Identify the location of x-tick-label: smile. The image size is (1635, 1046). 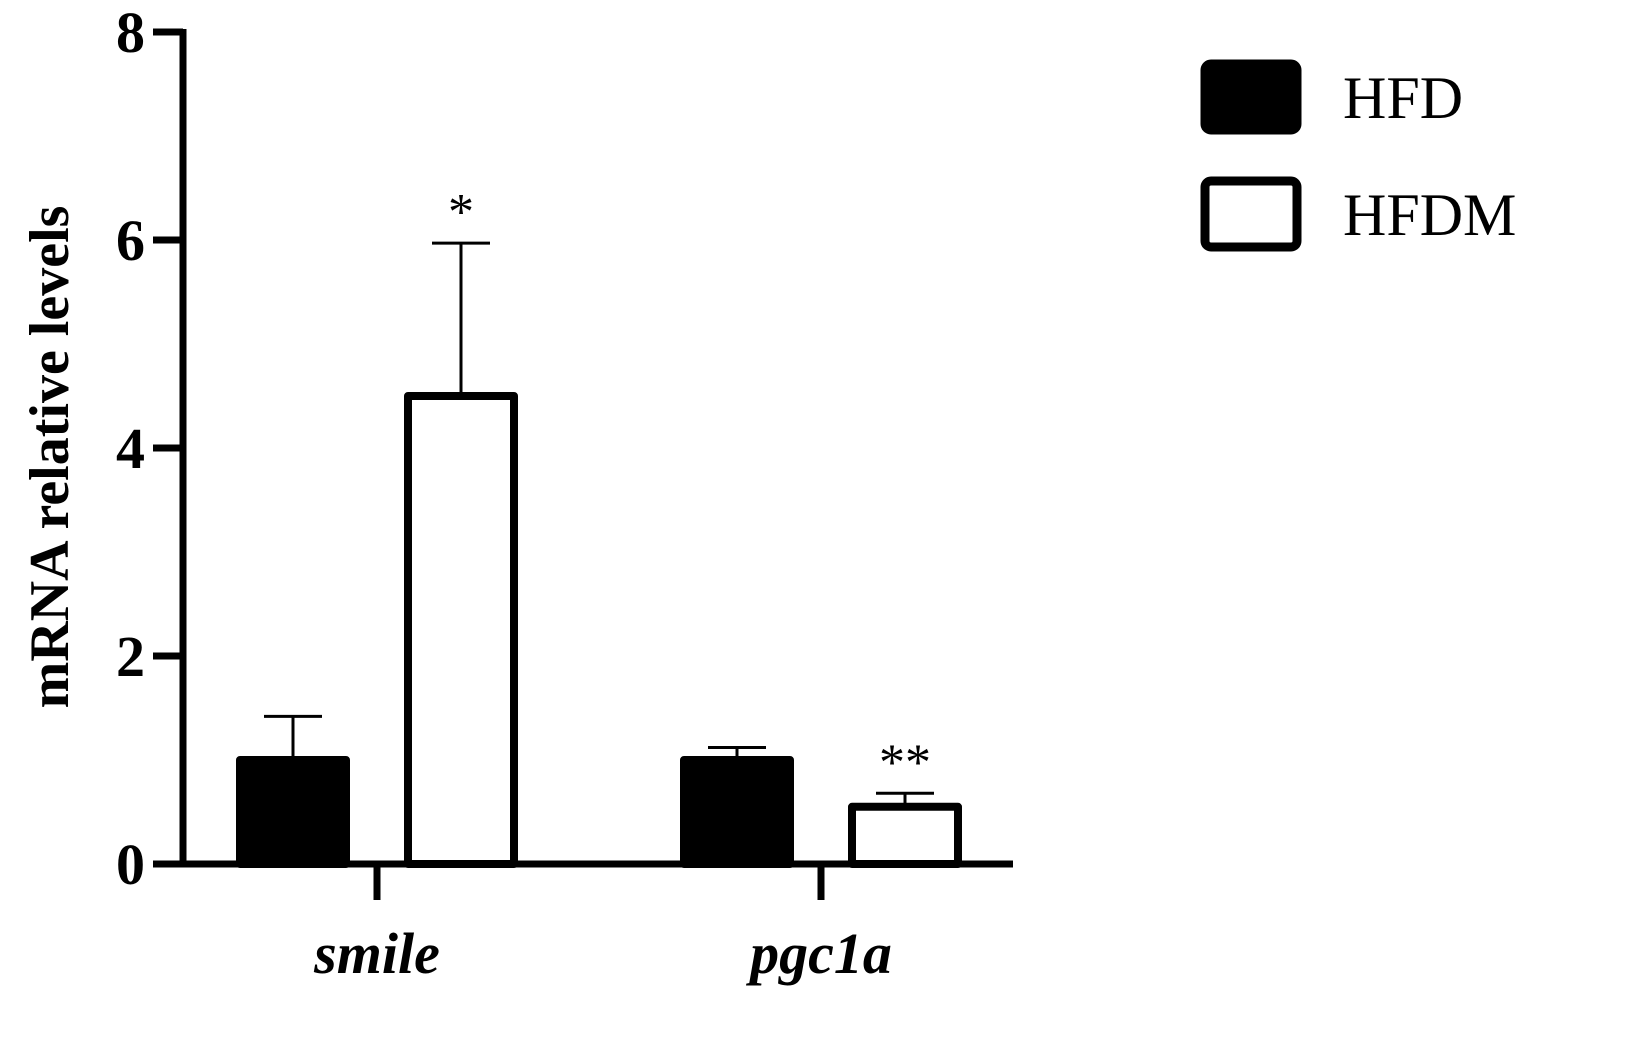
(376, 953).